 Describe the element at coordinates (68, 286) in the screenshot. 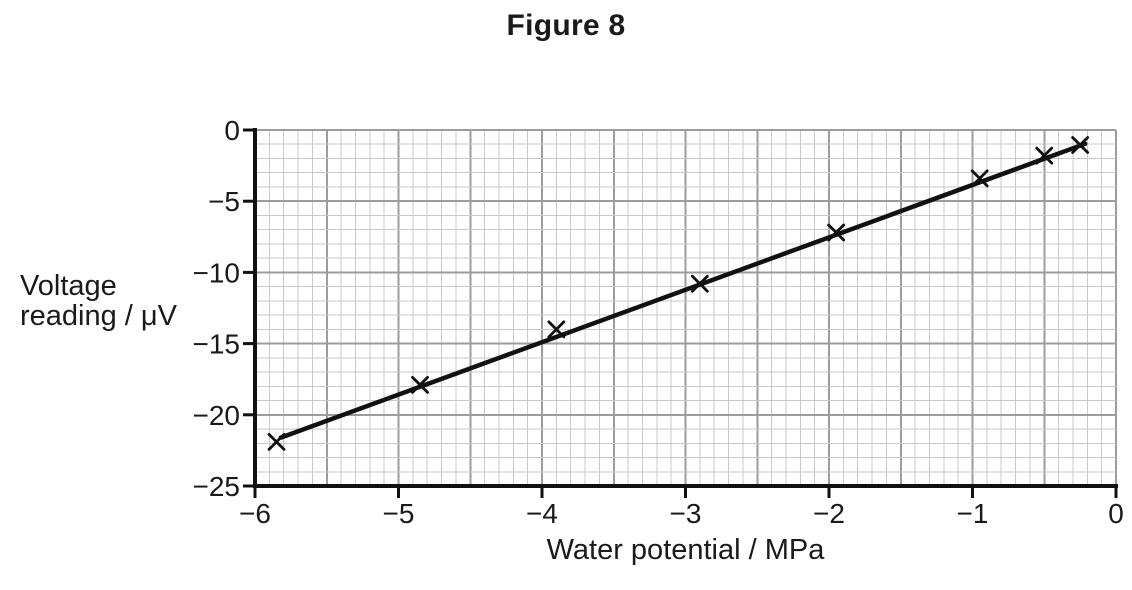

I see `y-axis-label-line1: Voltage` at that location.